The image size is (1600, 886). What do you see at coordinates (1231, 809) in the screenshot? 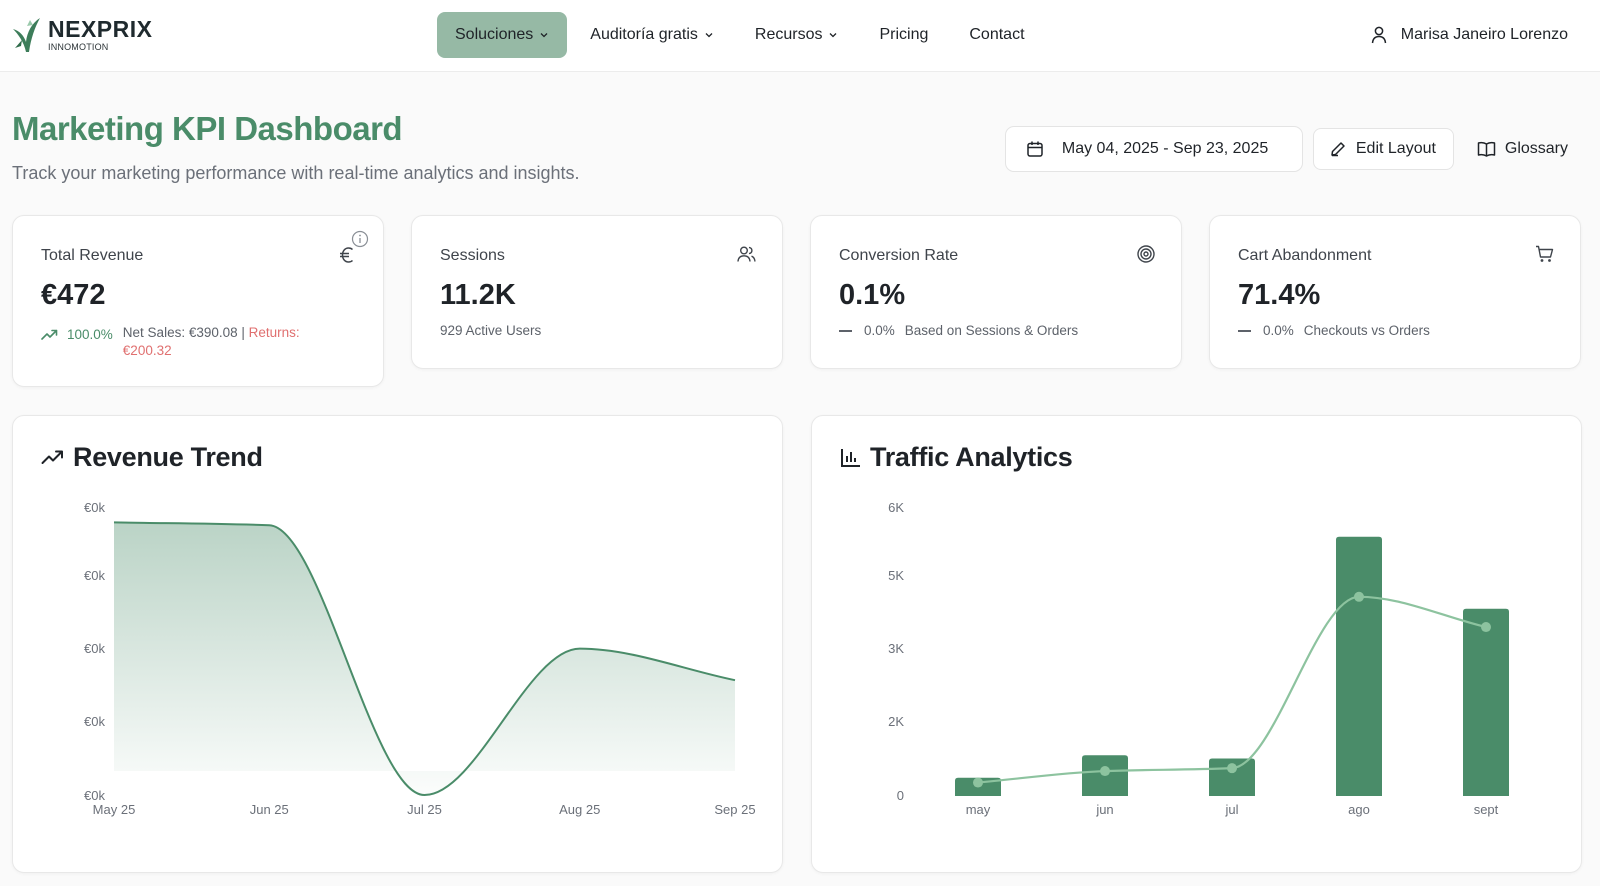
I see `x-tick-label: jul` at bounding box center [1231, 809].